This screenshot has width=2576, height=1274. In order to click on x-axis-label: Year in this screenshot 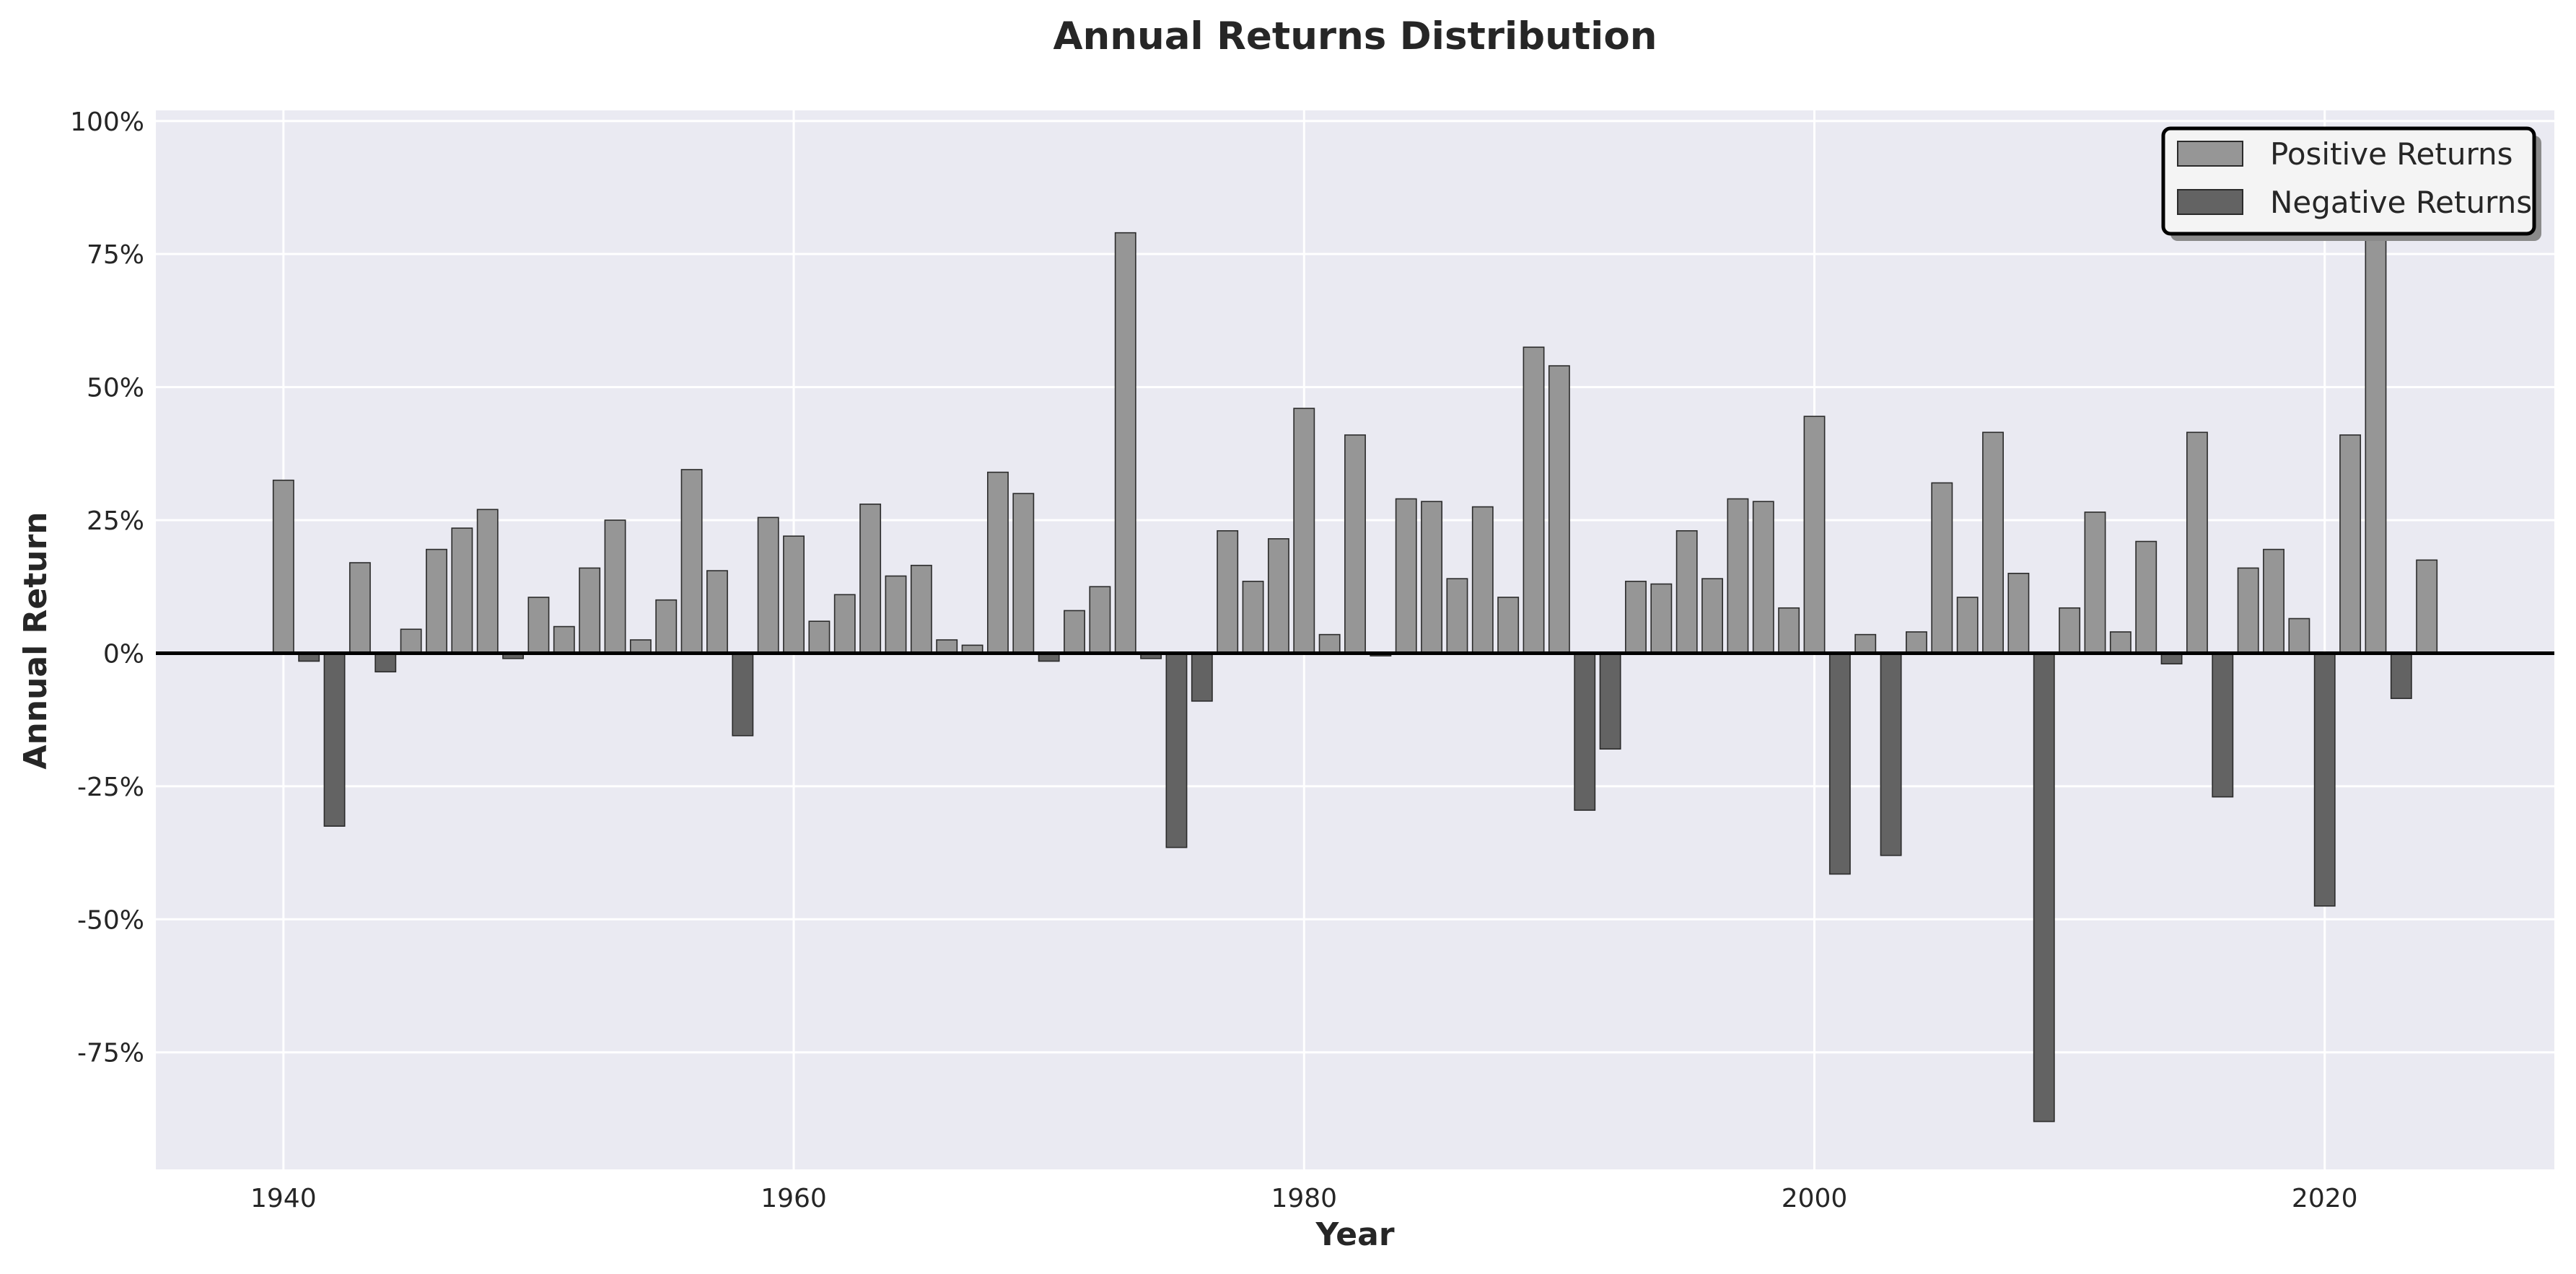, I will do `click(1354, 1235)`.